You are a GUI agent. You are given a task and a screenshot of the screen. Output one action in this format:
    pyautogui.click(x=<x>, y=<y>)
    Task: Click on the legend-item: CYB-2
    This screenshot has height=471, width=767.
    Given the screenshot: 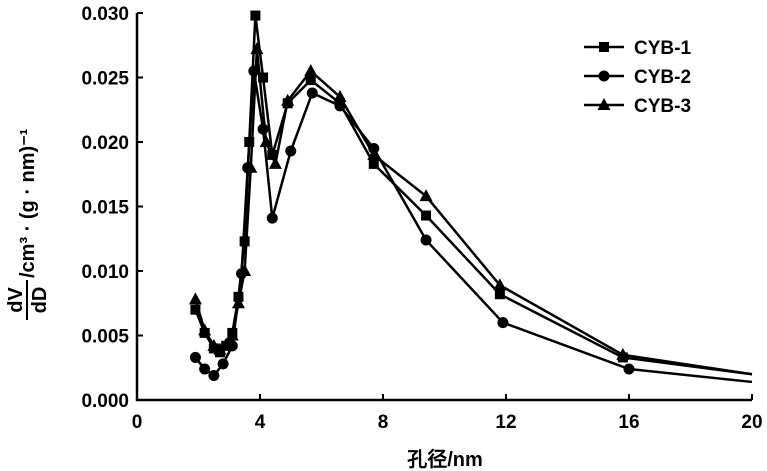 What is the action you would take?
    pyautogui.click(x=637, y=77)
    